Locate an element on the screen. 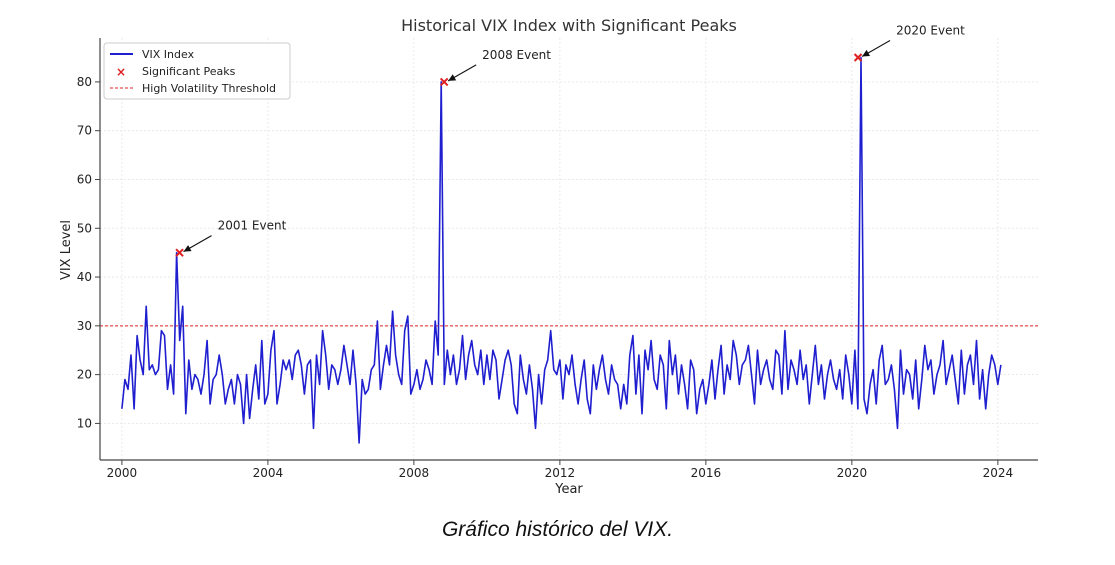  y-ticks: 10 20 30 40 50 60 70 80 is located at coordinates (88, 252).